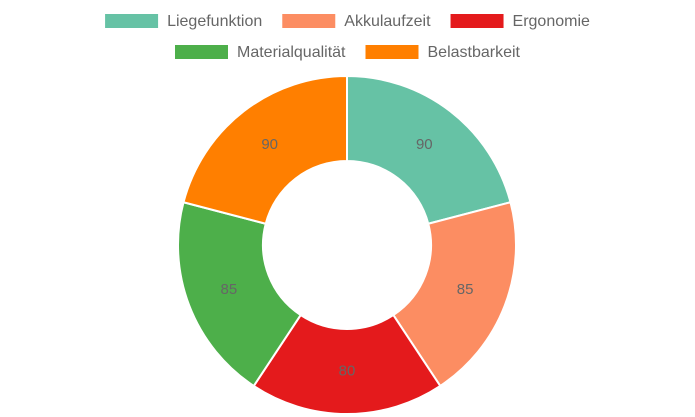 The height and width of the screenshot is (417, 695). What do you see at coordinates (214, 21) in the screenshot?
I see `legend-label: Liegefunktion` at bounding box center [214, 21].